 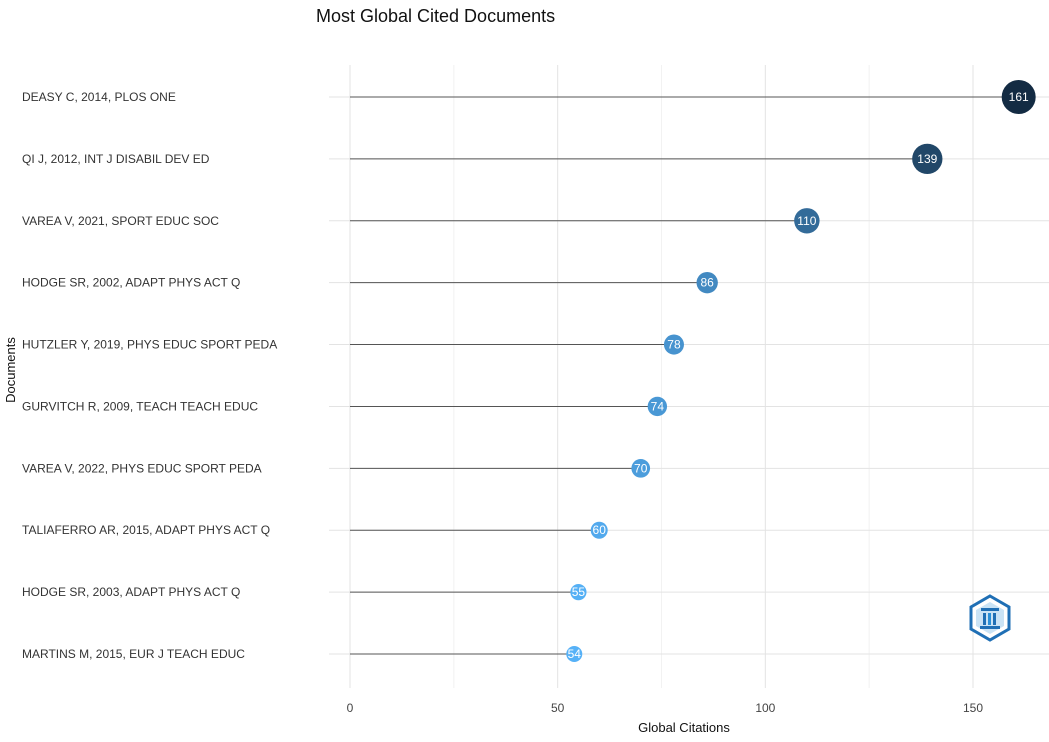 I want to click on data-label: 139, so click(x=927, y=159).